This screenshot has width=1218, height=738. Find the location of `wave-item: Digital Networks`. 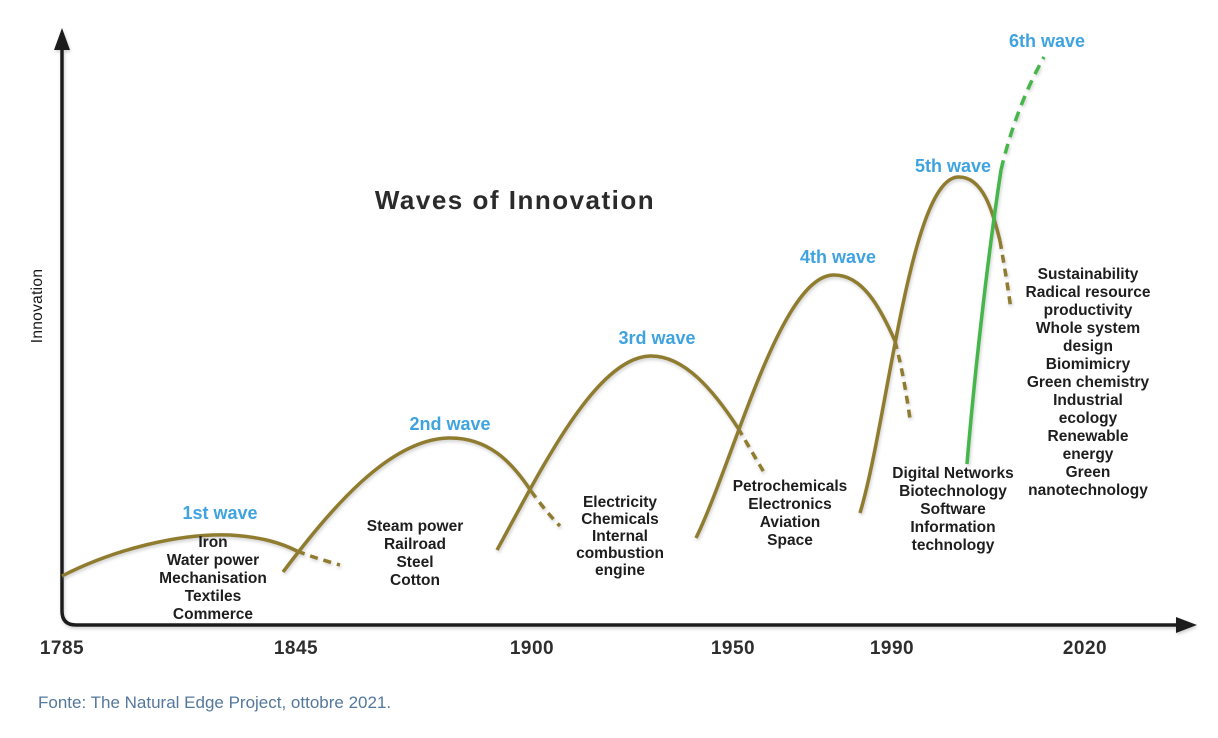

wave-item: Digital Networks is located at coordinates (953, 473).